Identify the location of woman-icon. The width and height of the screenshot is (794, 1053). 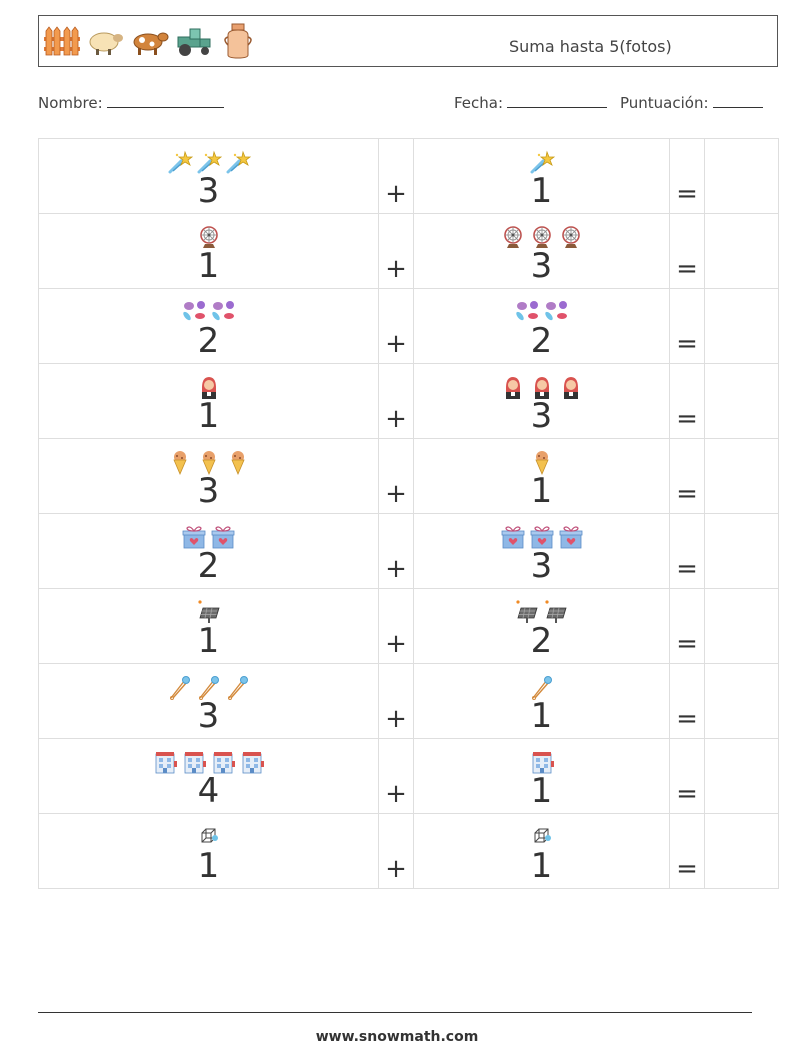
(209, 387).